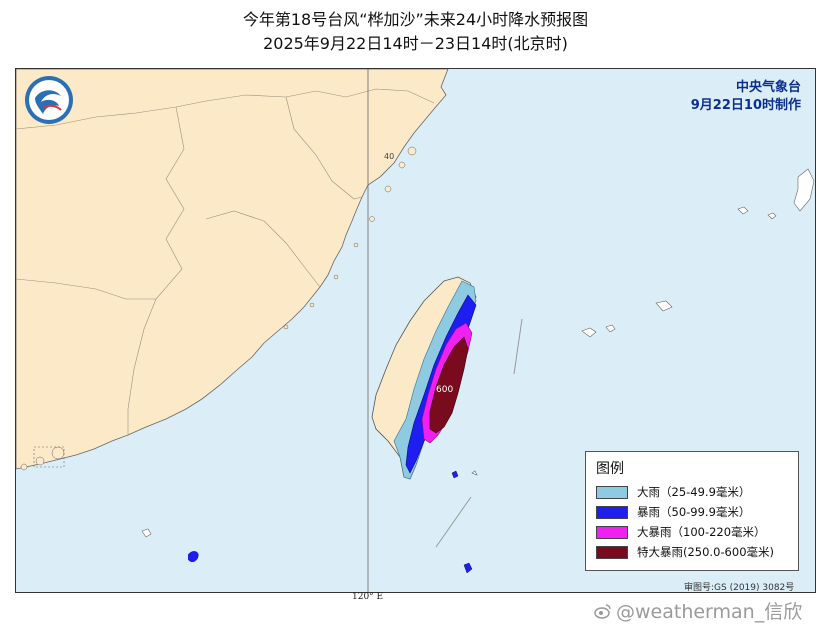  What do you see at coordinates (602, 611) in the screenshot?
I see `weibo-icon` at bounding box center [602, 611].